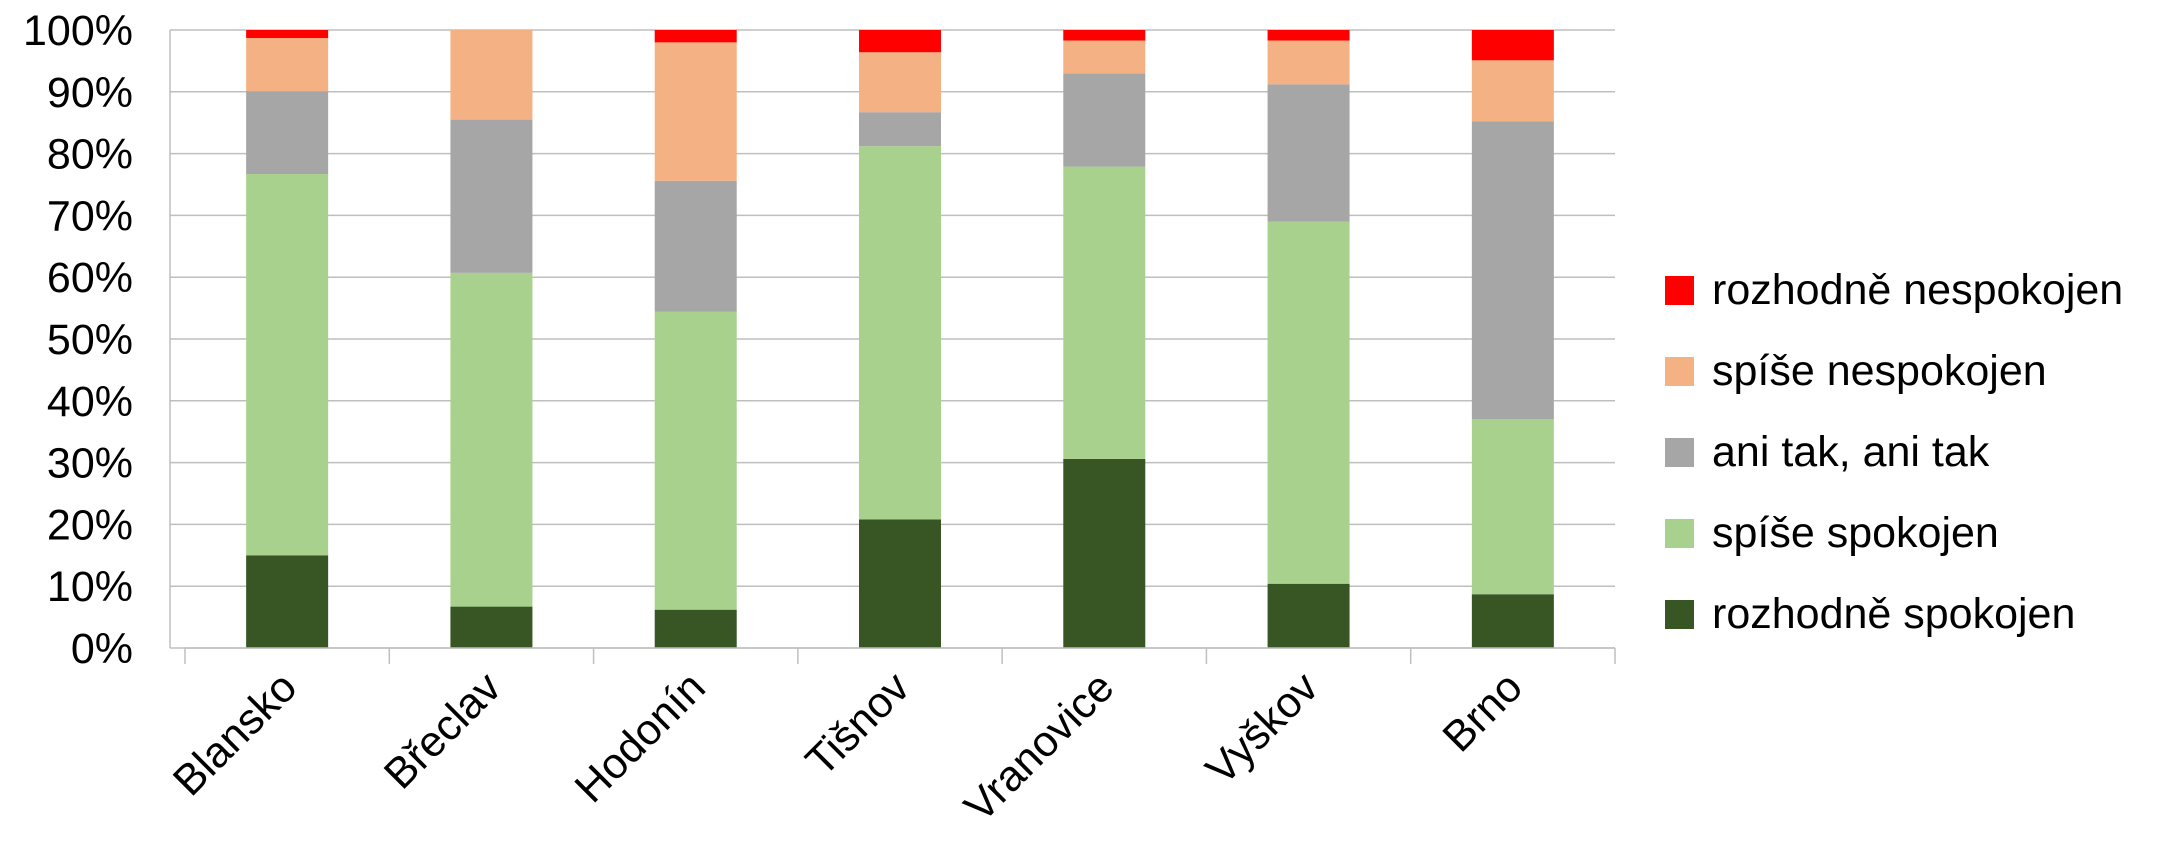 The height and width of the screenshot is (866, 2183). What do you see at coordinates (1855, 533) in the screenshot?
I see `legend-label: spíše spokojen` at bounding box center [1855, 533].